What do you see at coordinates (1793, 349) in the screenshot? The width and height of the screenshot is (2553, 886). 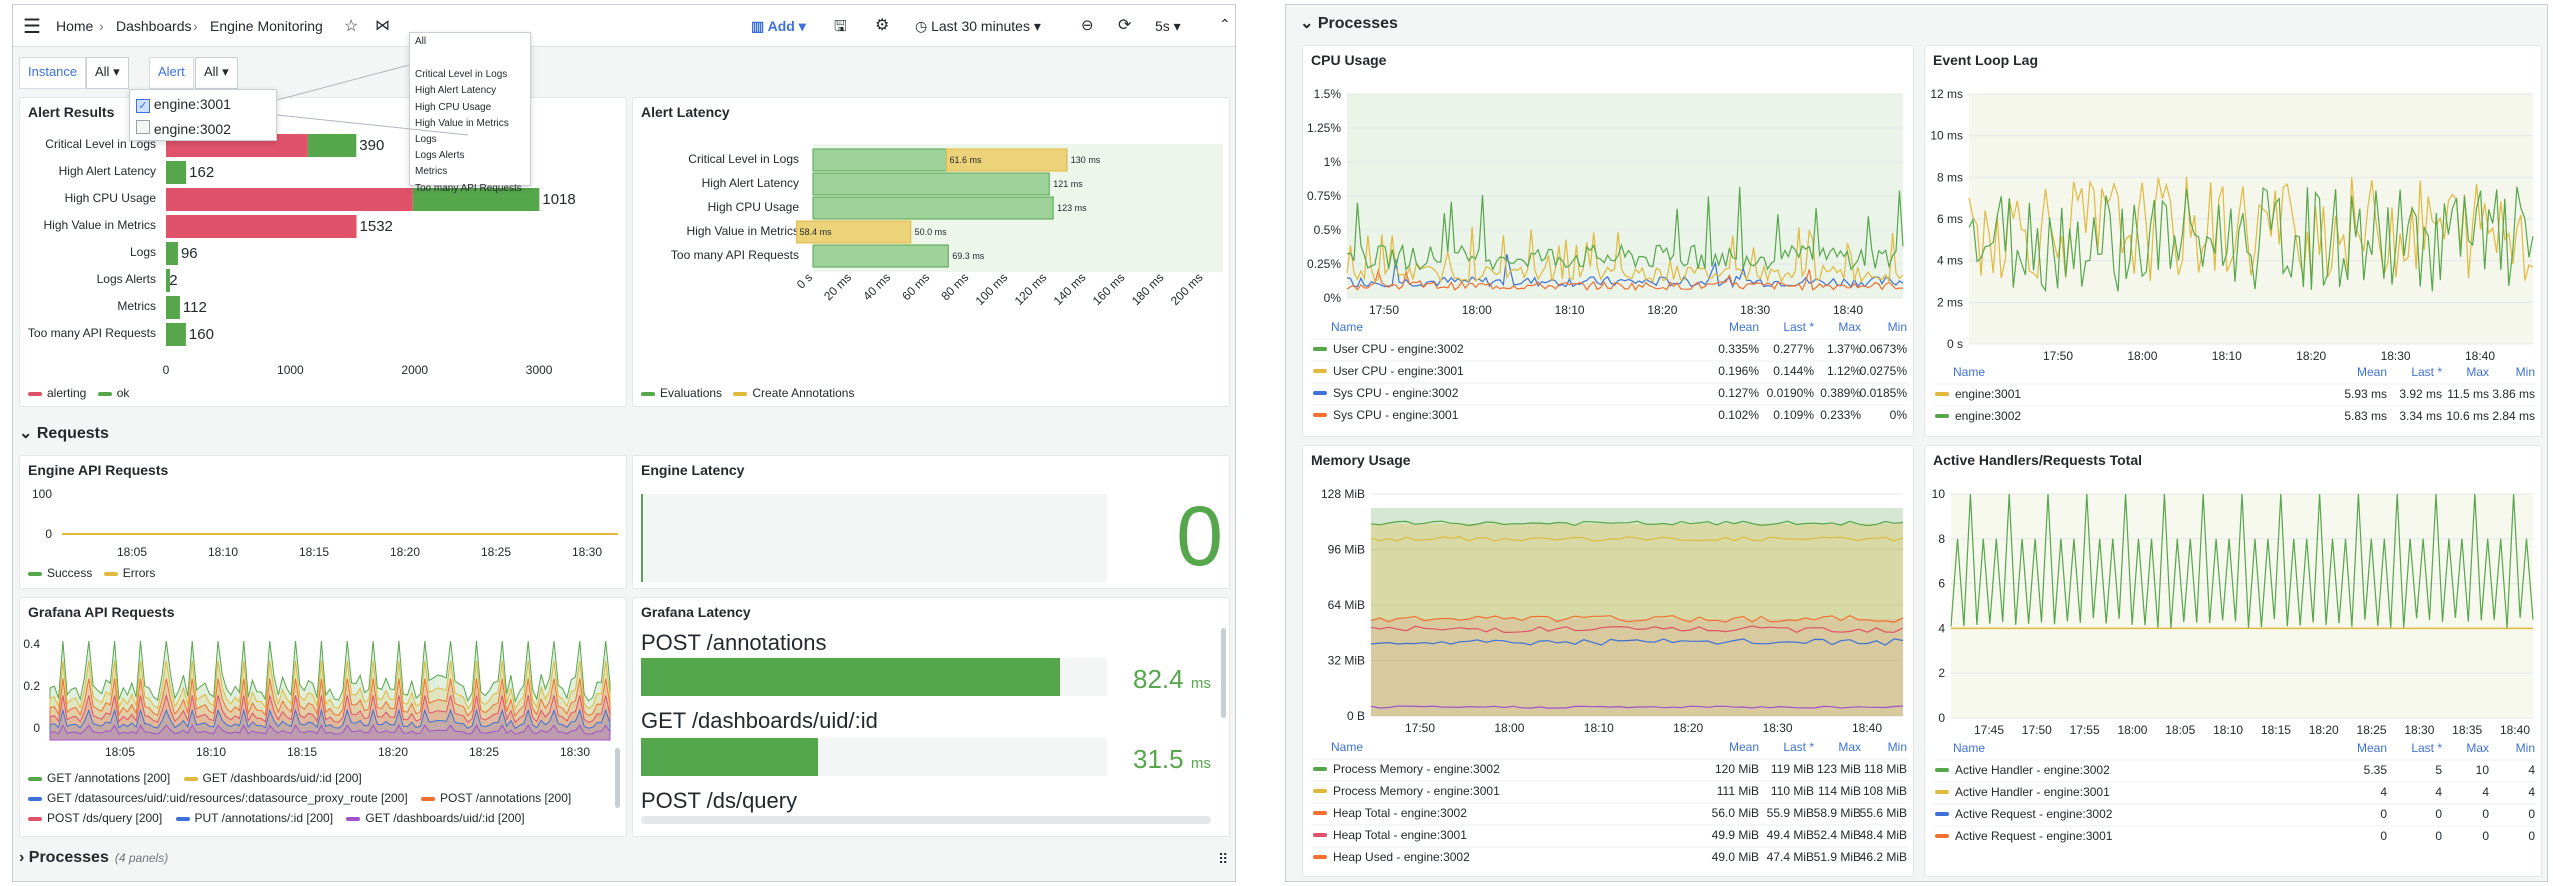 I see `legend-value: 0.277%` at bounding box center [1793, 349].